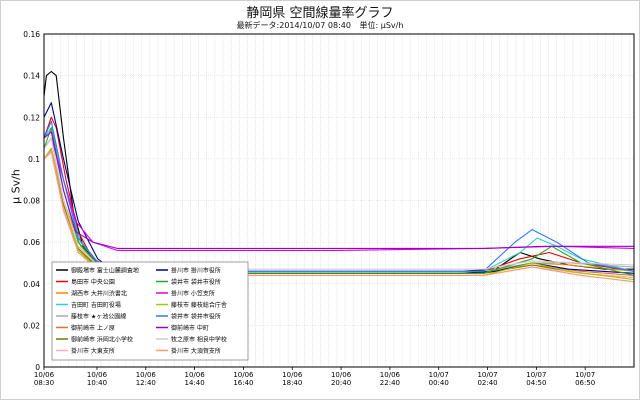  Describe the element at coordinates (196, 271) in the screenshot. I see `legend-entry: 掛川市 掛川市役所` at that location.